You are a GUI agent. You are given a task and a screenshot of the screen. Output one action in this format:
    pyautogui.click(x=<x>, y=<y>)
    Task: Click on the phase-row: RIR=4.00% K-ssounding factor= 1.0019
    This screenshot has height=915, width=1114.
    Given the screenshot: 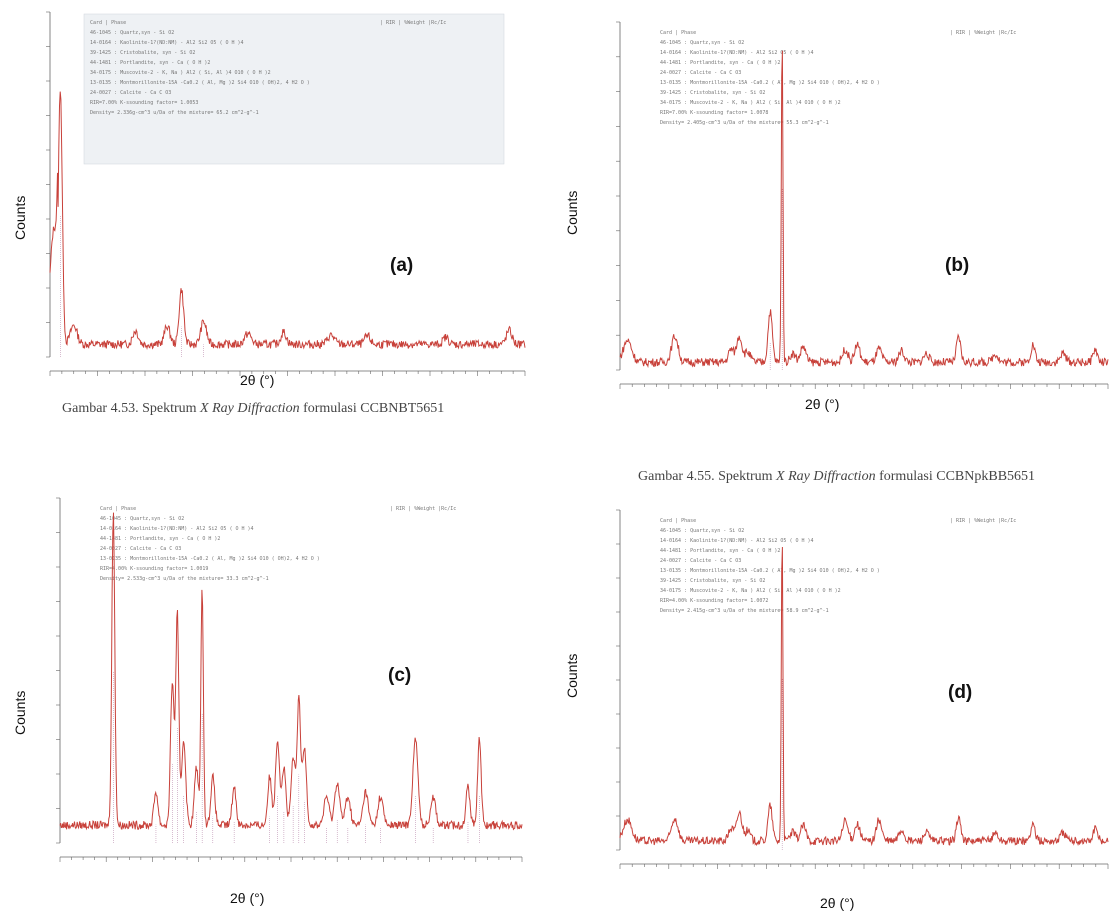 What is the action you would take?
    pyautogui.click(x=154, y=569)
    